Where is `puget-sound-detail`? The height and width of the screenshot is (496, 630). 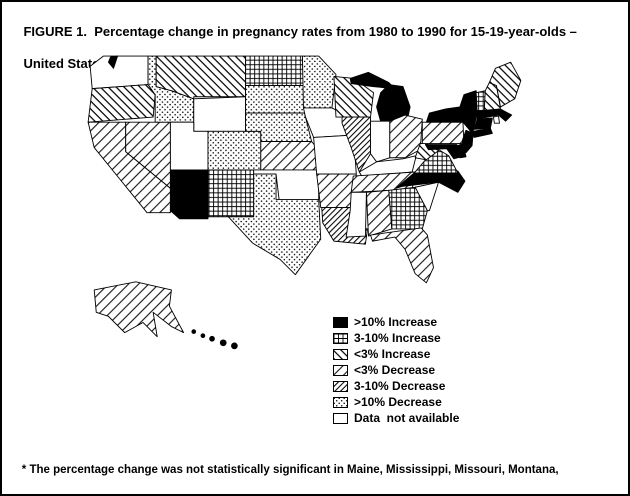
puget-sound-detail is located at coordinates (113, 62).